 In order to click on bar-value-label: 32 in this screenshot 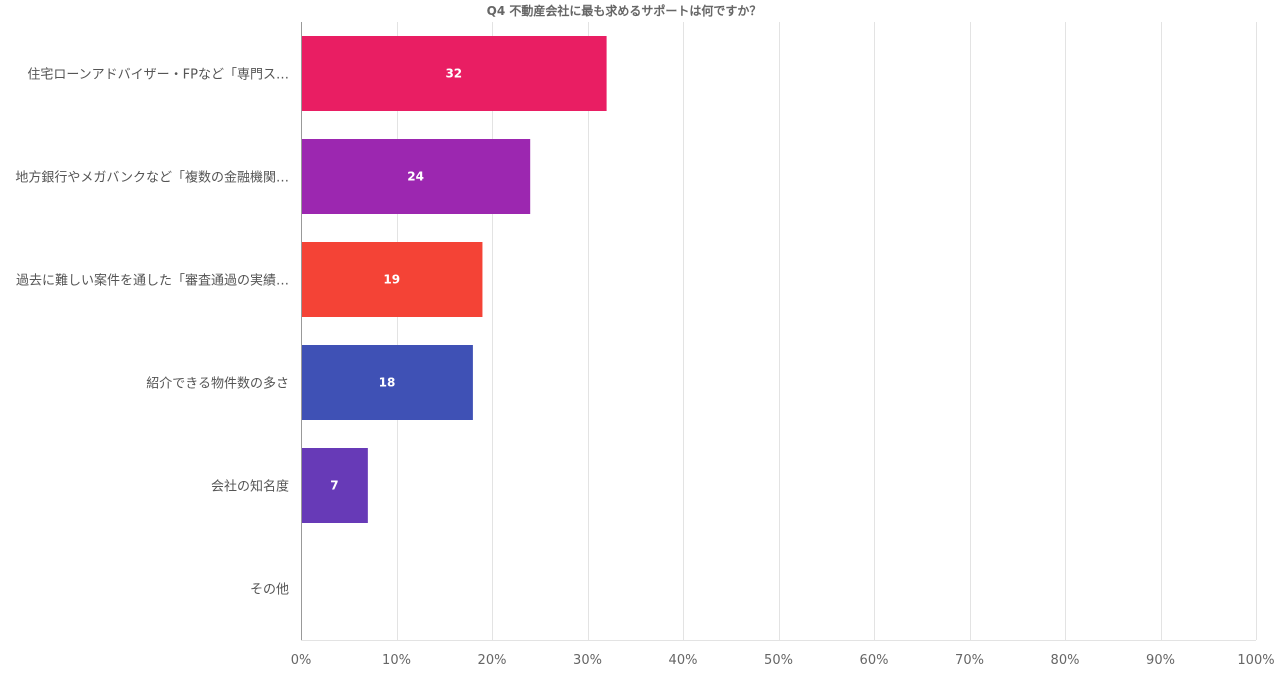, I will do `click(453, 74)`.